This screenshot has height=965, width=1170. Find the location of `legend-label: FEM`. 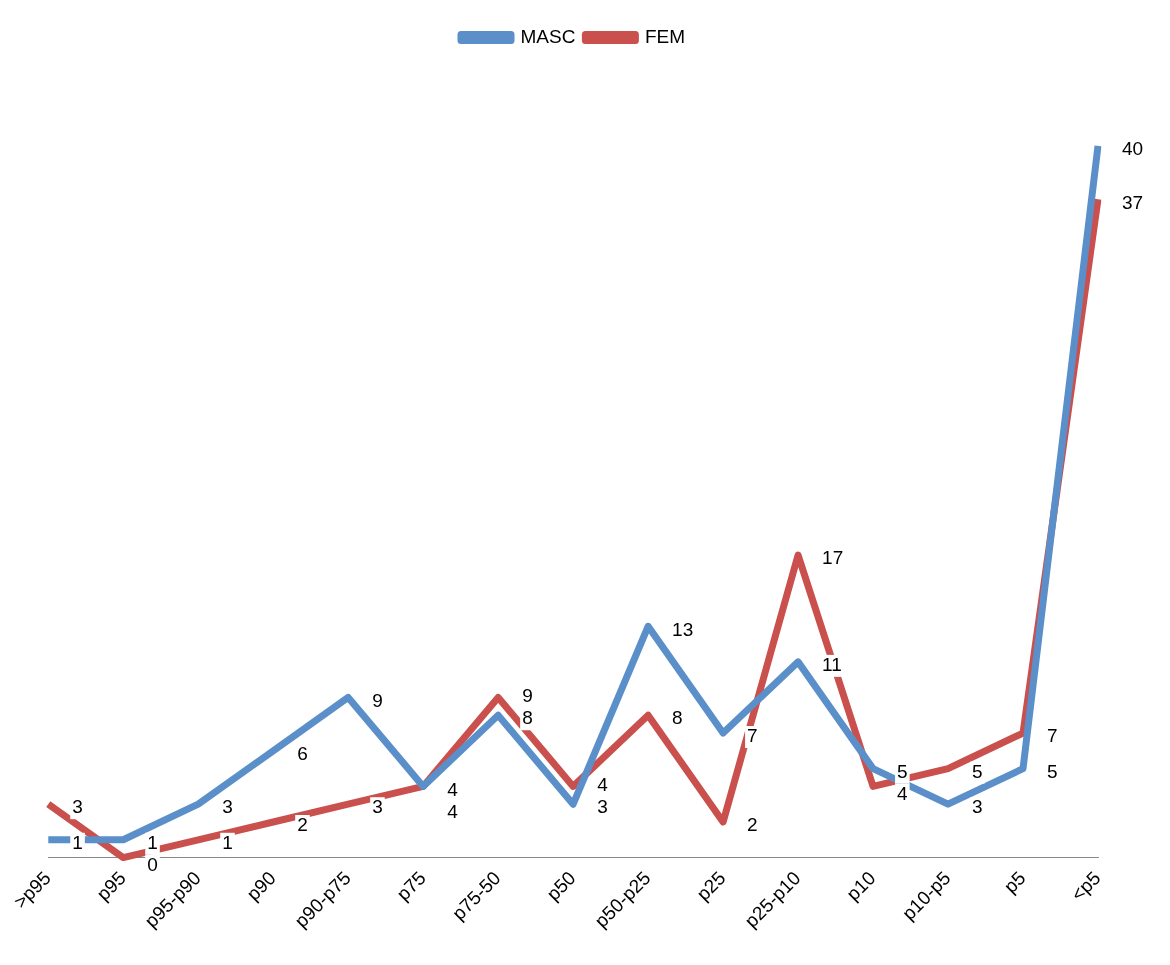

legend-label: FEM is located at coordinates (664, 36).